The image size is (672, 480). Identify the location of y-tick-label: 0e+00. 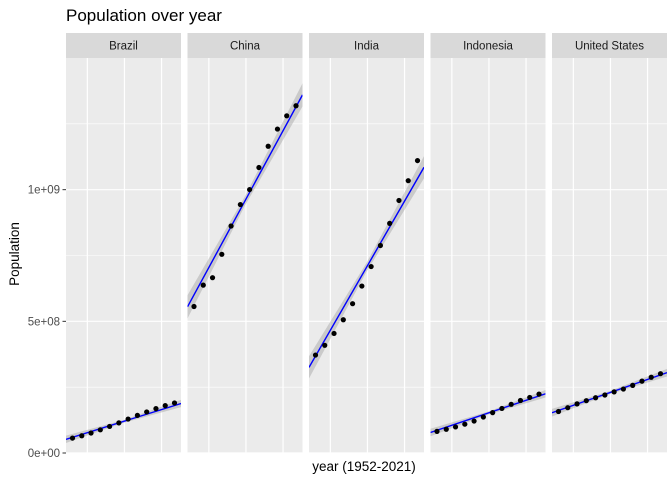
(44, 454).